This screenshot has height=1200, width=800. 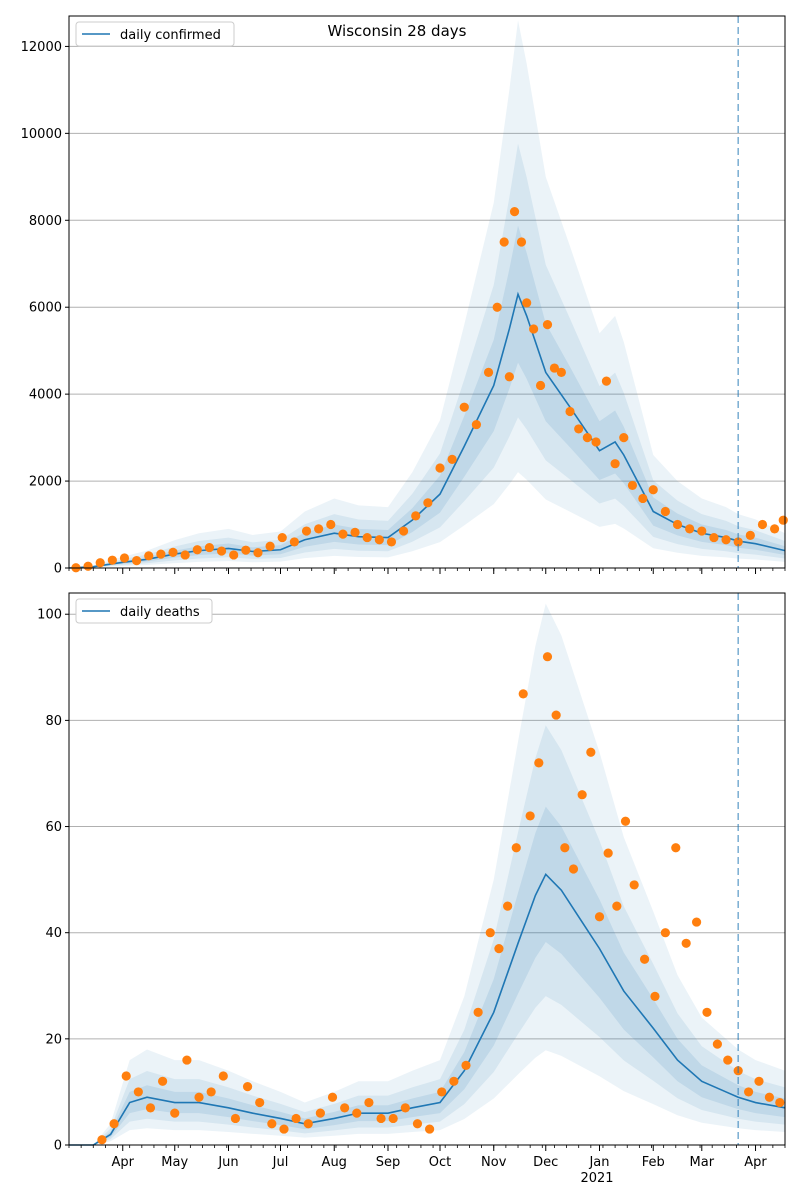 I want to click on month-label: Apr, so click(x=755, y=1162).